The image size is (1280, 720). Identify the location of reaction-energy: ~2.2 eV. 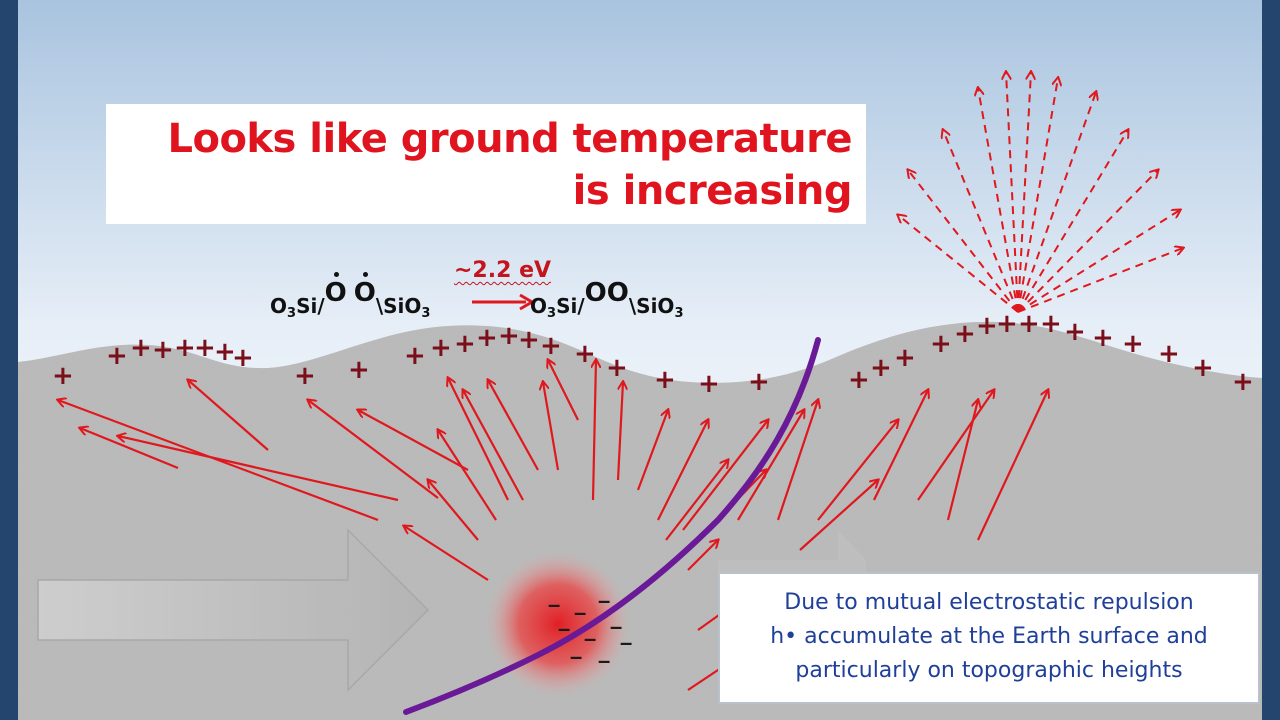
(502, 270).